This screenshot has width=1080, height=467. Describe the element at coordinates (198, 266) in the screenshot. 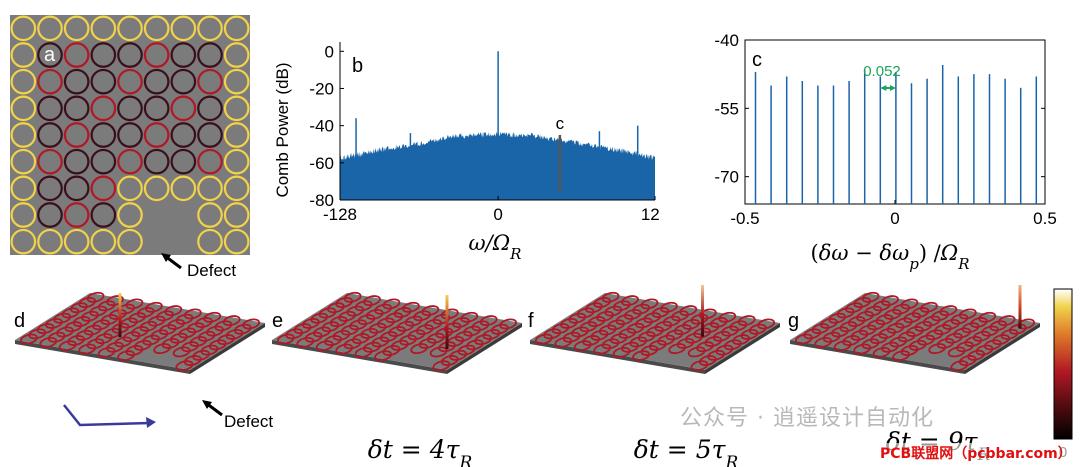

I see `defect-callout-a: Defect` at that location.